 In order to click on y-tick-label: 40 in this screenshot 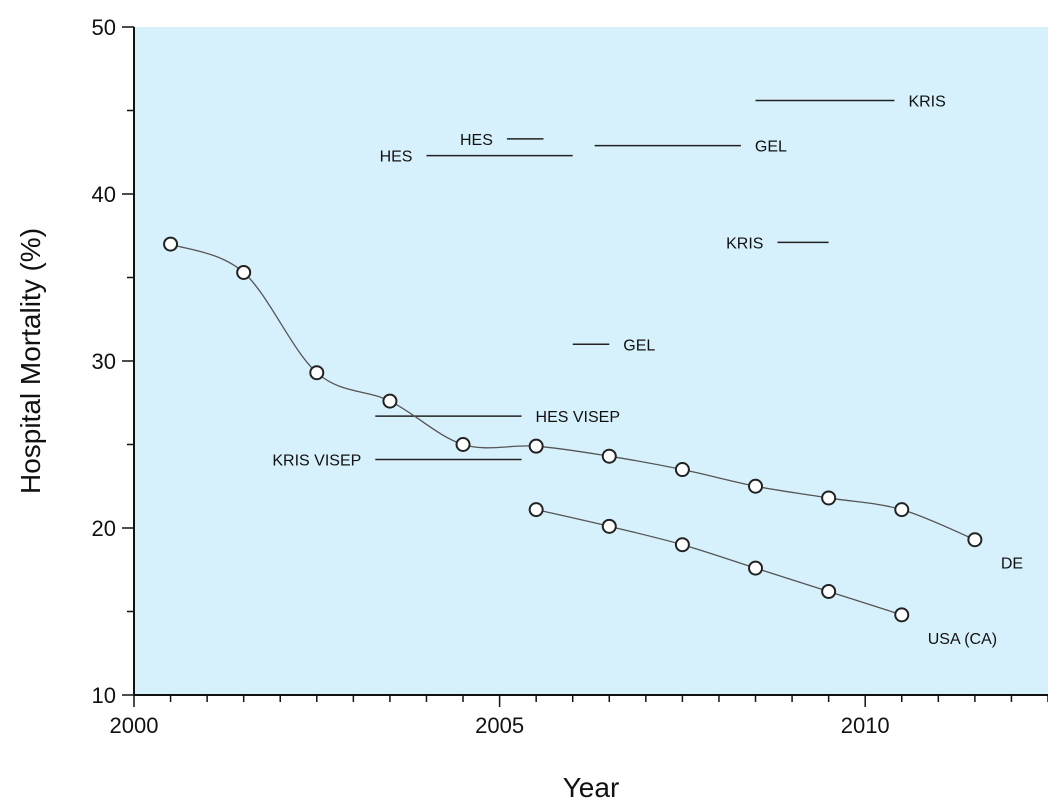, I will do `click(104, 194)`.